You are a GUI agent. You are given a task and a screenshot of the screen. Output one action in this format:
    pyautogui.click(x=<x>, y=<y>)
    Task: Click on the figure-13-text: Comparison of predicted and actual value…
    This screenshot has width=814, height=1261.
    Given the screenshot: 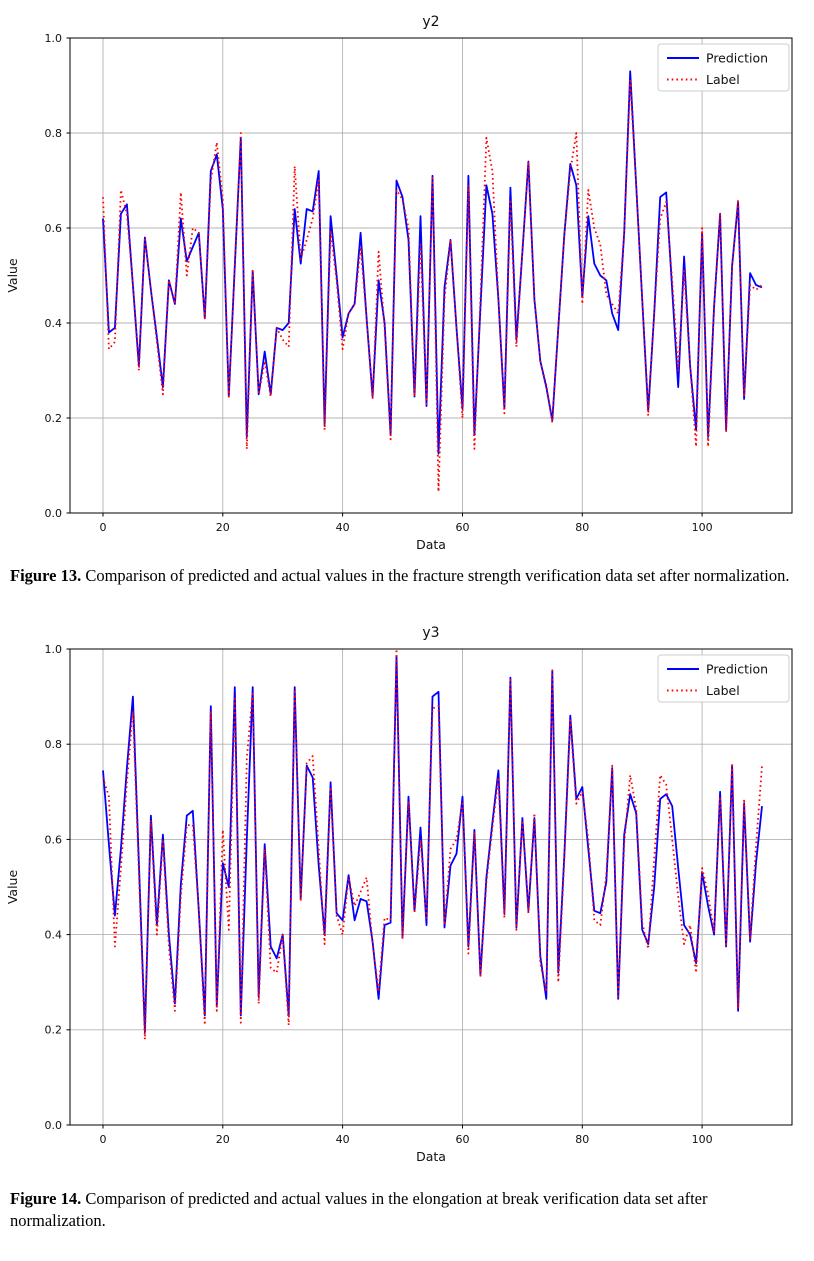 What is the action you would take?
    pyautogui.click(x=435, y=575)
    